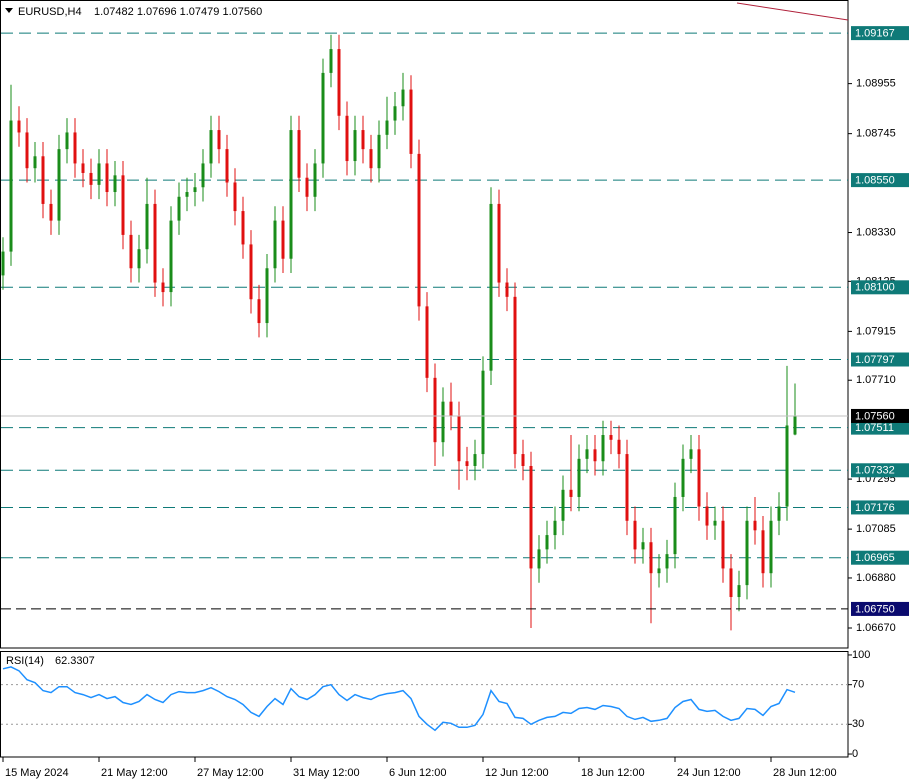 Image resolution: width=912 pixels, height=784 pixels. What do you see at coordinates (875, 558) in the screenshot?
I see `level-label: 1.06965` at bounding box center [875, 558].